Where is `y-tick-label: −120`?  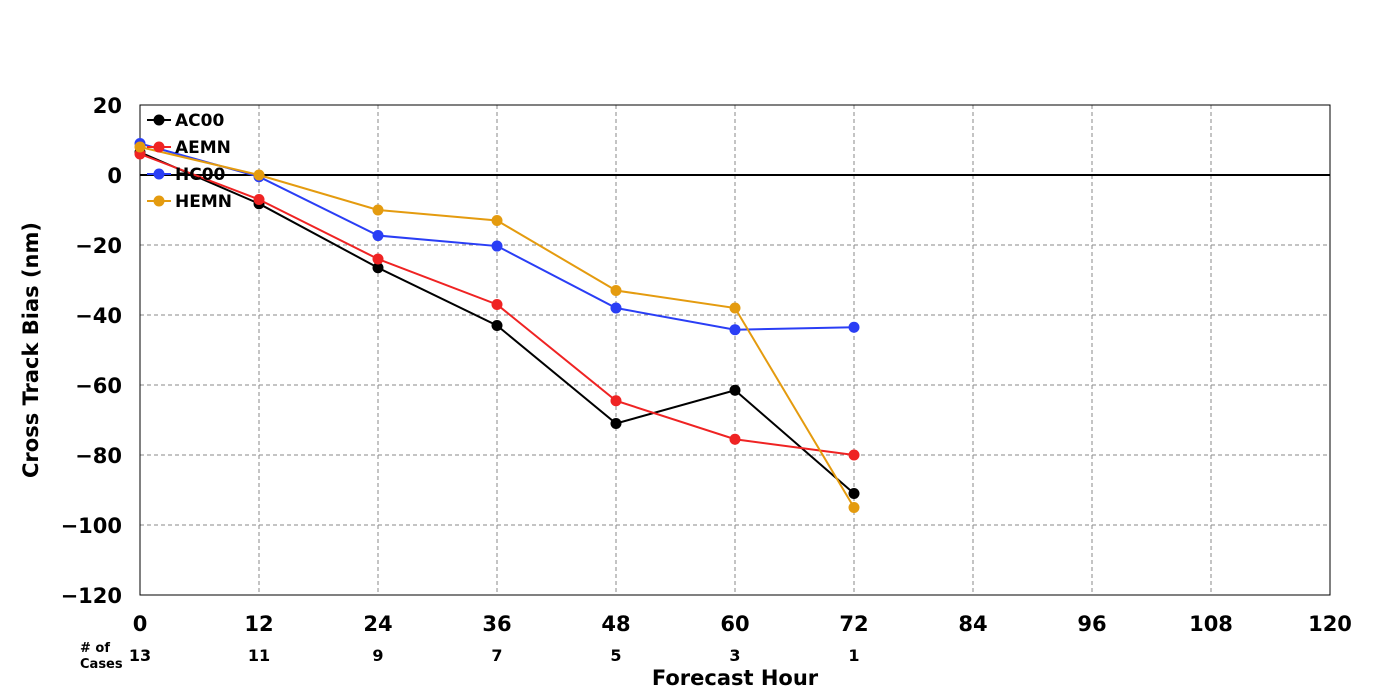
y-tick-label: −120 is located at coordinates (91, 596).